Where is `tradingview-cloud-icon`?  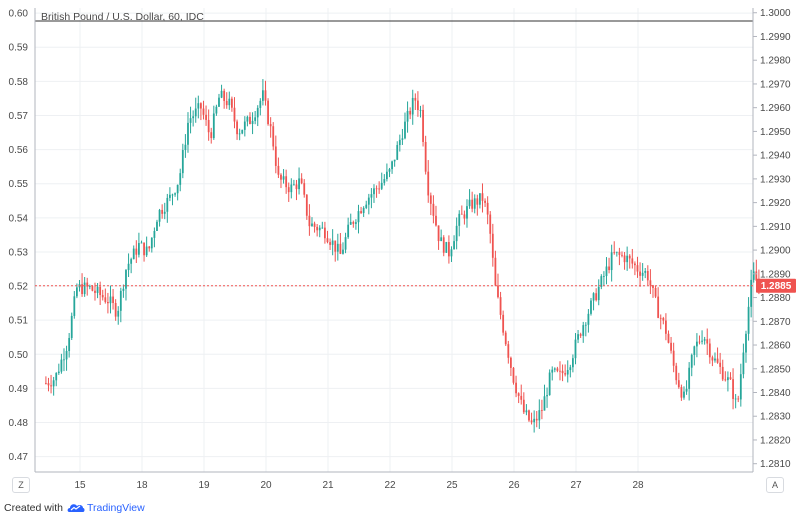 tradingview-cloud-icon is located at coordinates (76, 508).